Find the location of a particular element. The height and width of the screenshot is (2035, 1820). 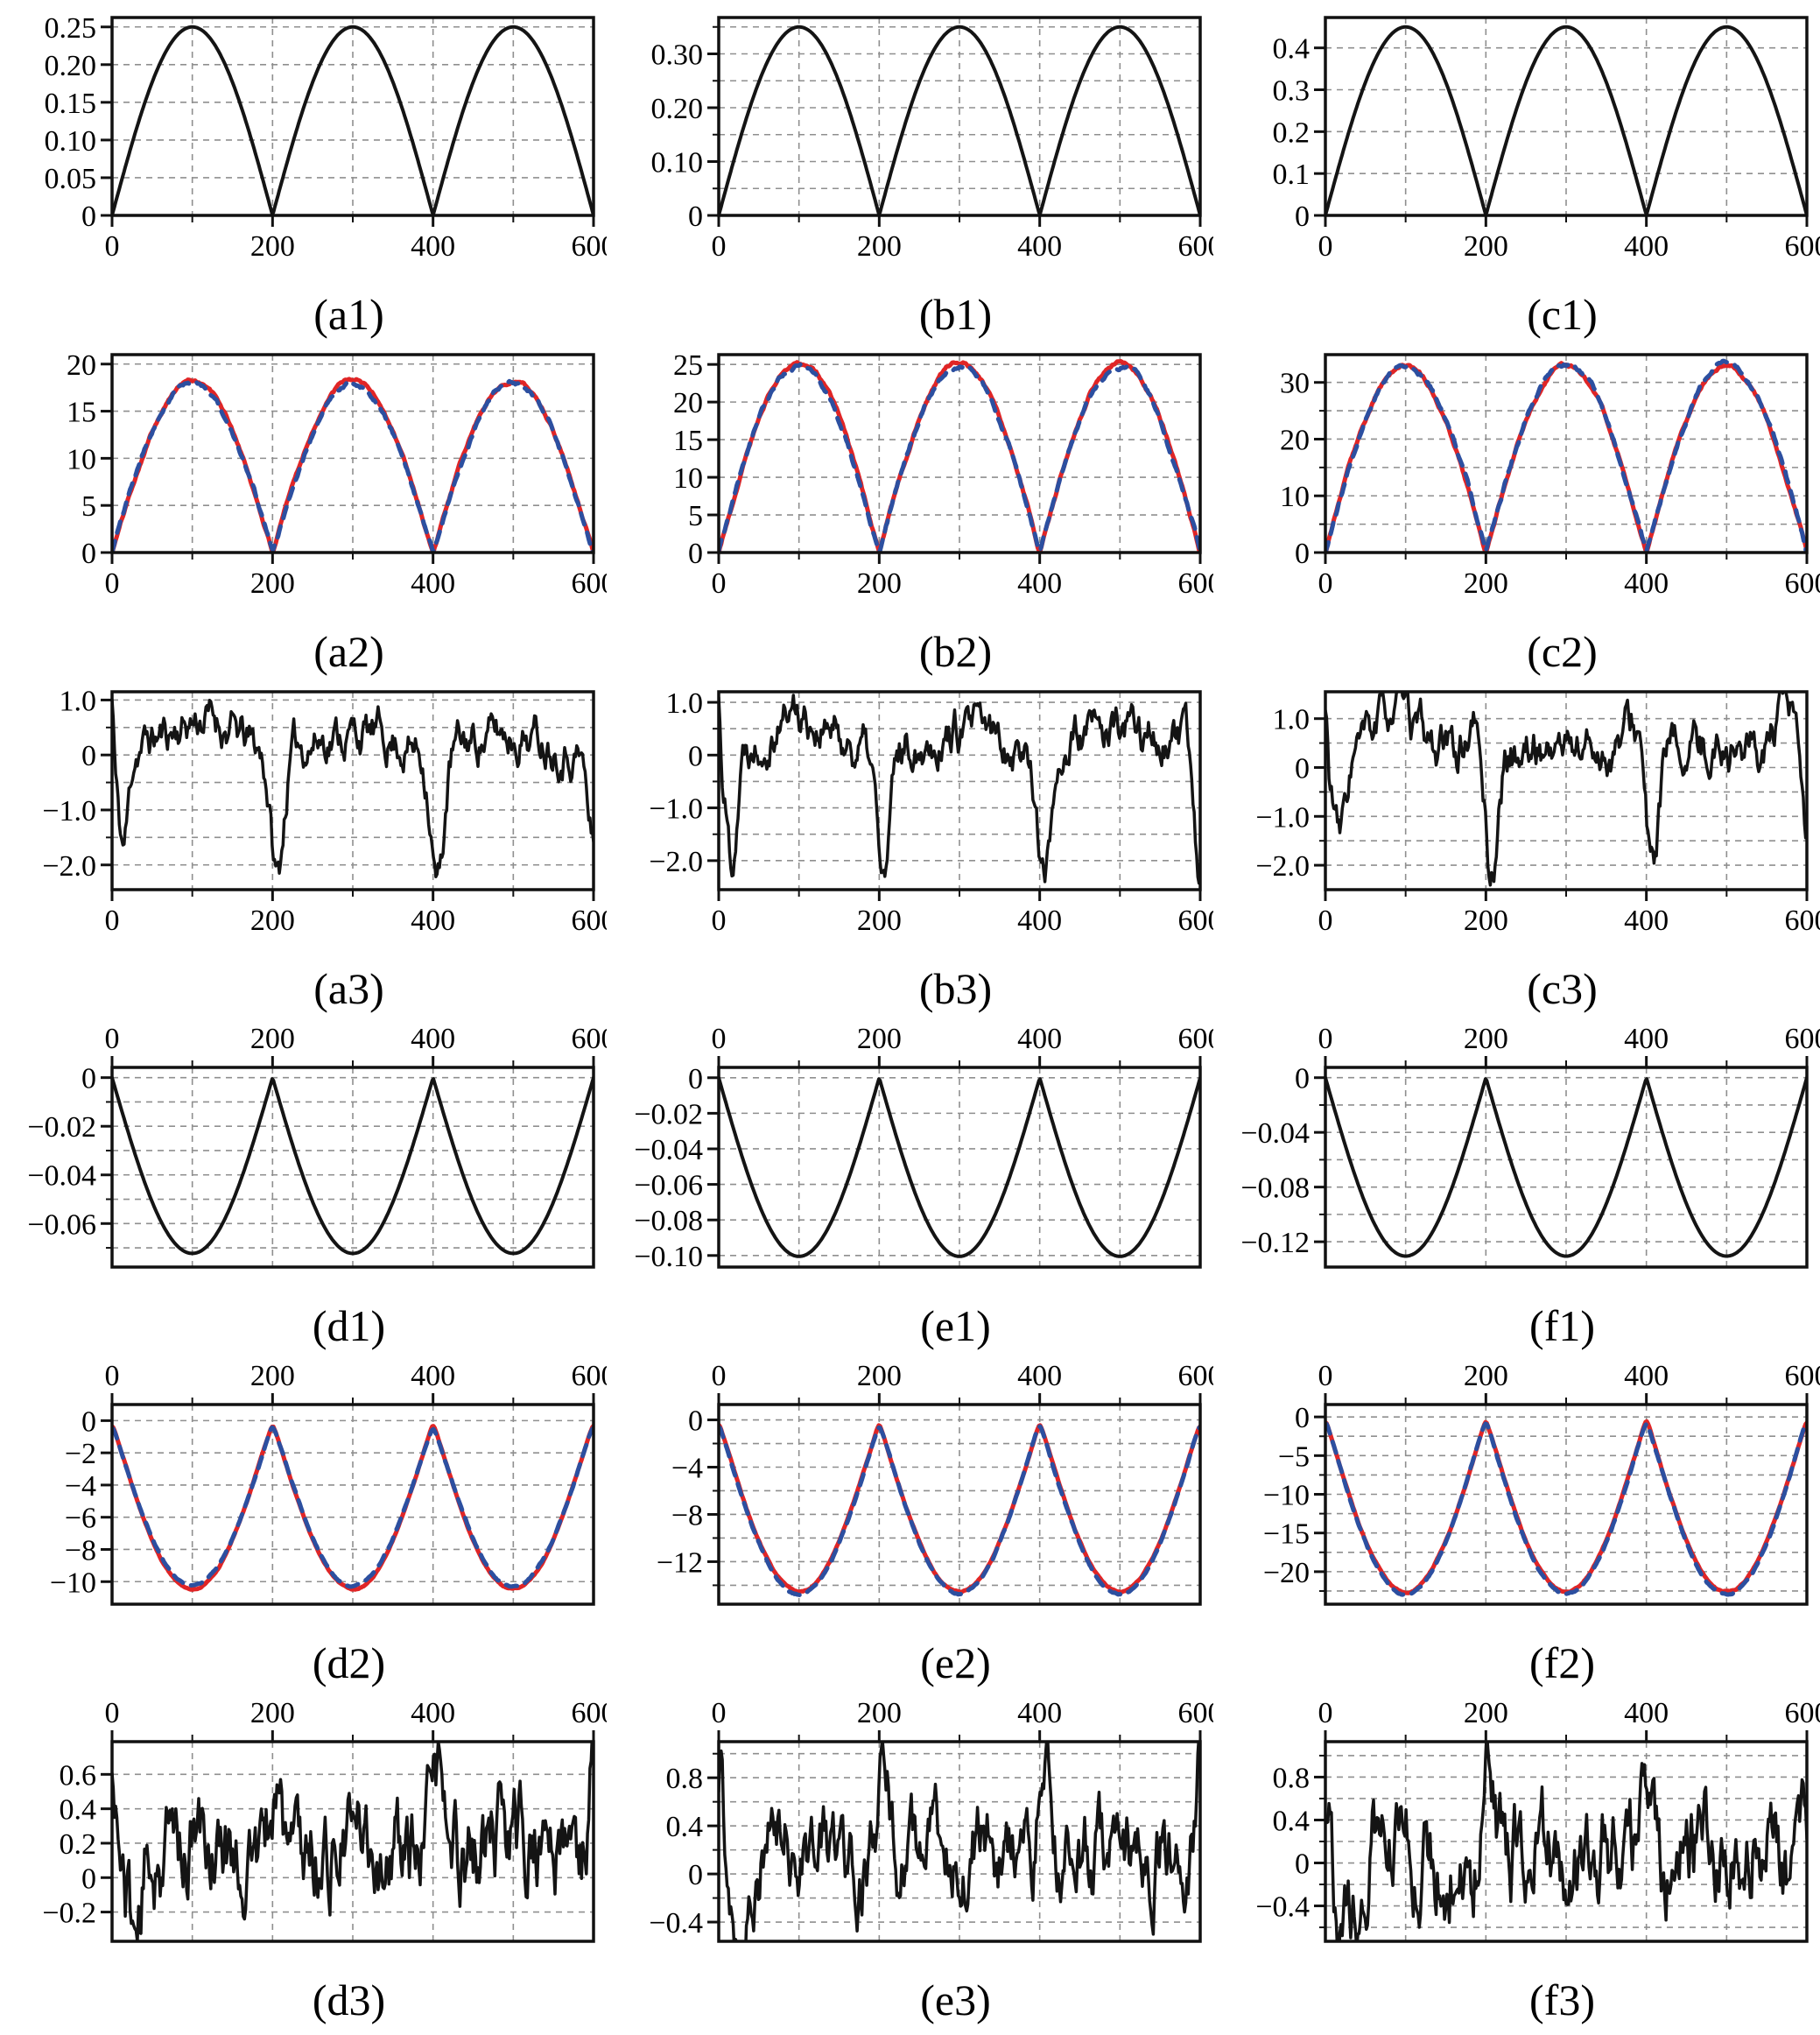

subplot-caption: (d2) is located at coordinates (349, 1662).